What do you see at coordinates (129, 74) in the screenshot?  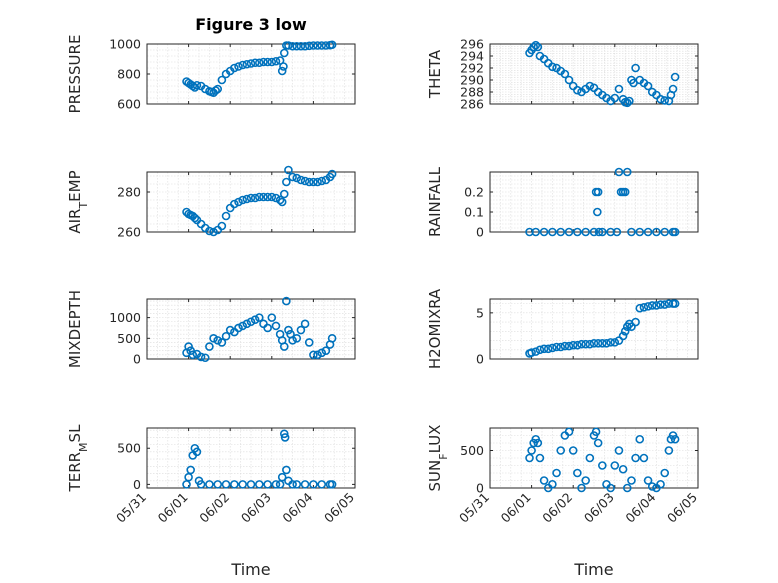 I see `y-tick-label: 800` at bounding box center [129, 74].